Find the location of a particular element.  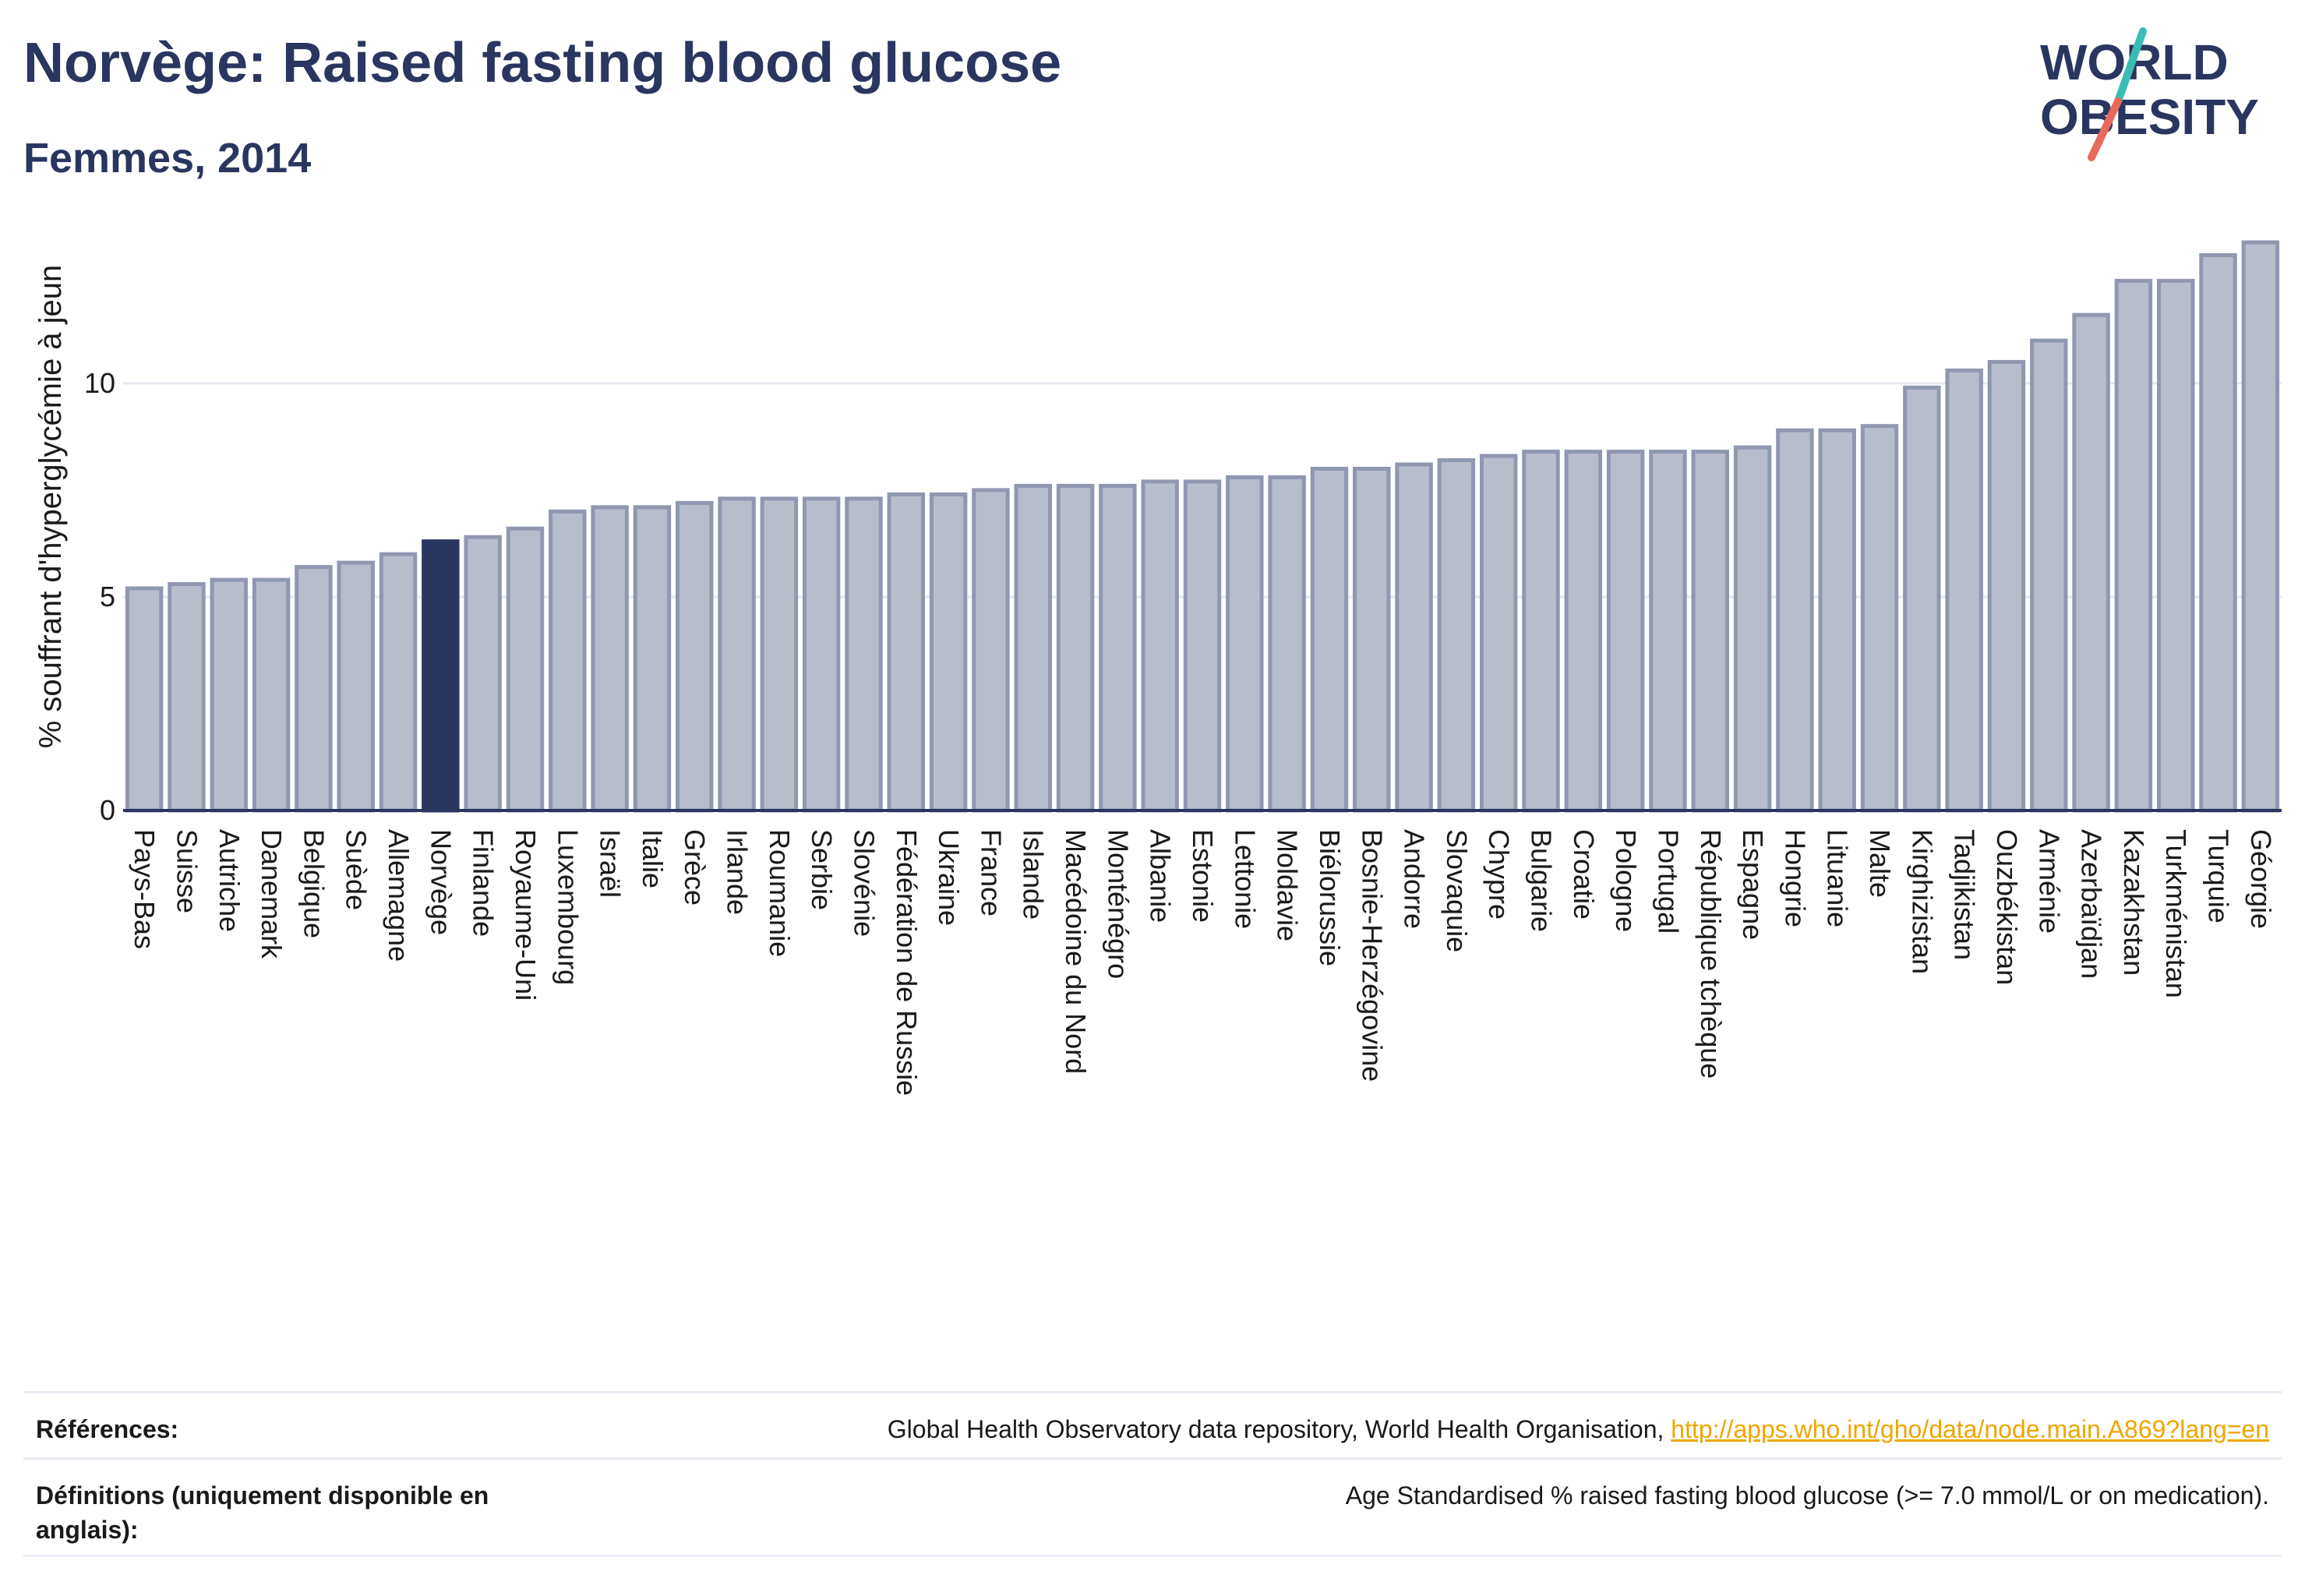

page-title: Norvège: Raised fasting blood glucose is located at coordinates (542, 63).